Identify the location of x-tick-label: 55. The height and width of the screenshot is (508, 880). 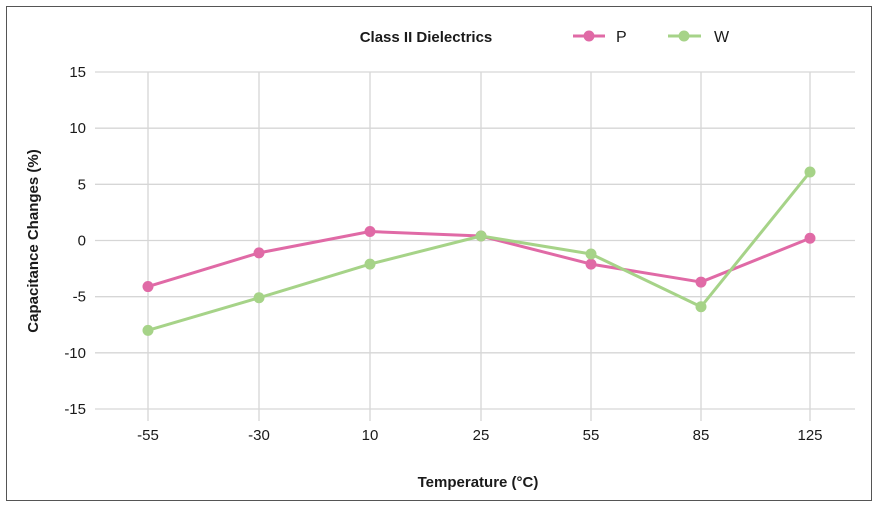
(591, 435).